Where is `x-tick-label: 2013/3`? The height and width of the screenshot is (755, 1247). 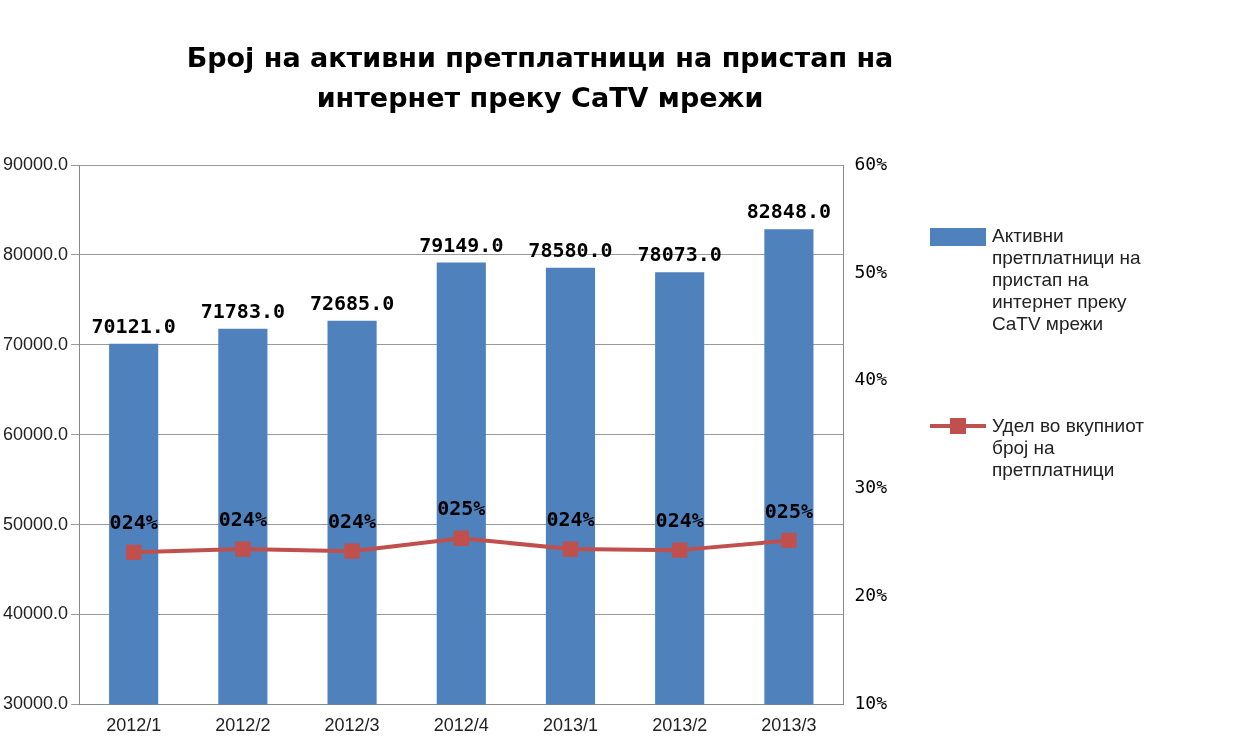
x-tick-label: 2013/3 is located at coordinates (789, 725).